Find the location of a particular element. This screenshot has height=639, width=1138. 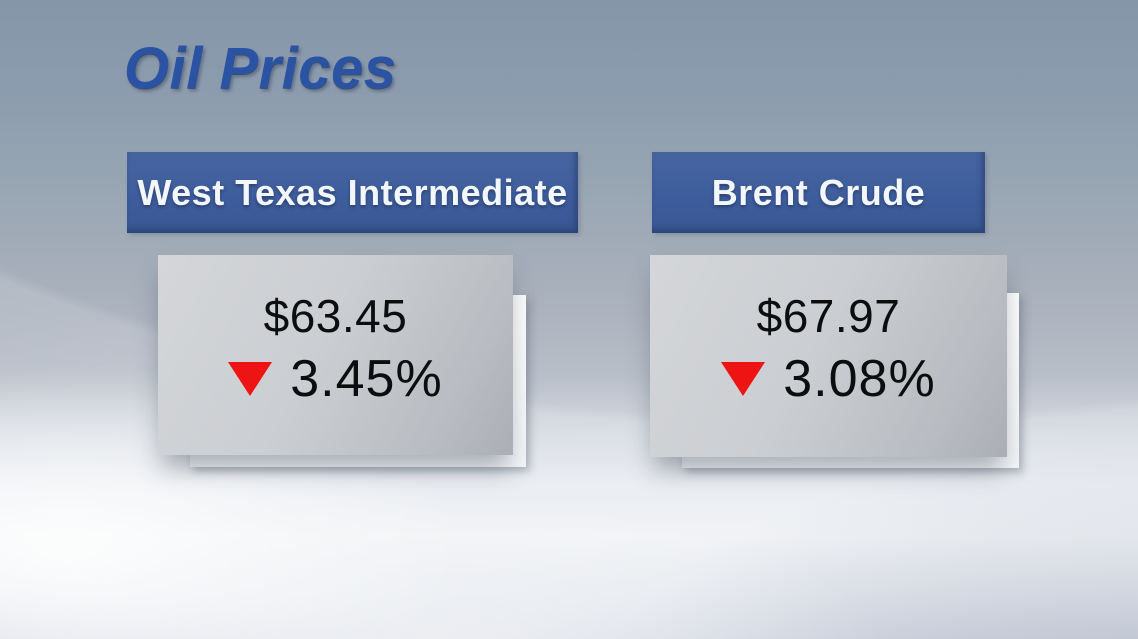

panel-header-wti: West Texas Intermediate is located at coordinates (352, 192).